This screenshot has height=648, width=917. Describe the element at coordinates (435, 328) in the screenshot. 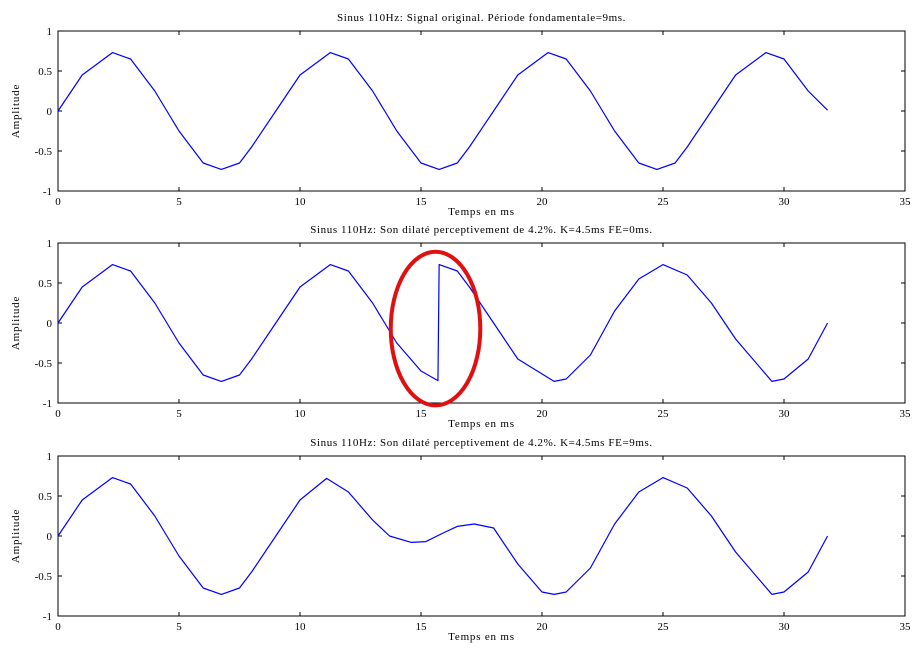

I see `highlight-ellipse` at that location.